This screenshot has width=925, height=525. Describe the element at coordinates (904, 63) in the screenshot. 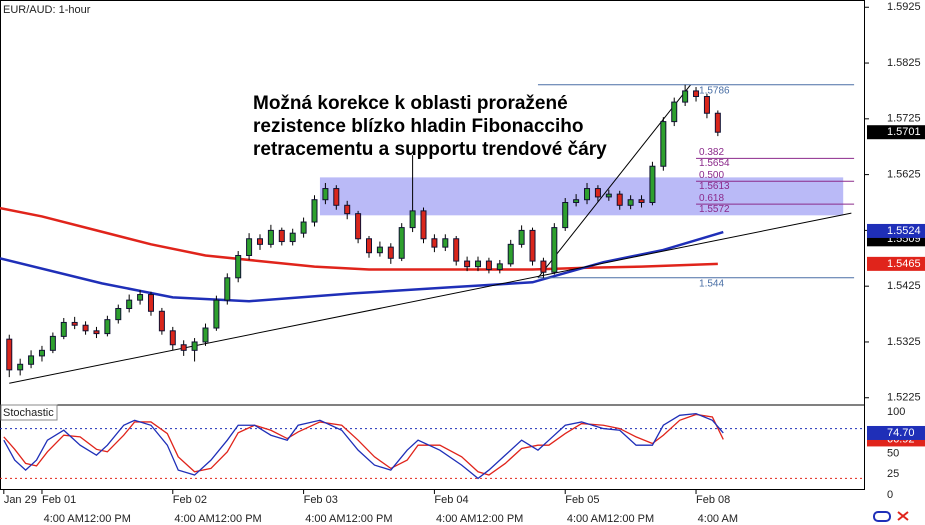

I see `y-tick-label: 1.5825` at that location.